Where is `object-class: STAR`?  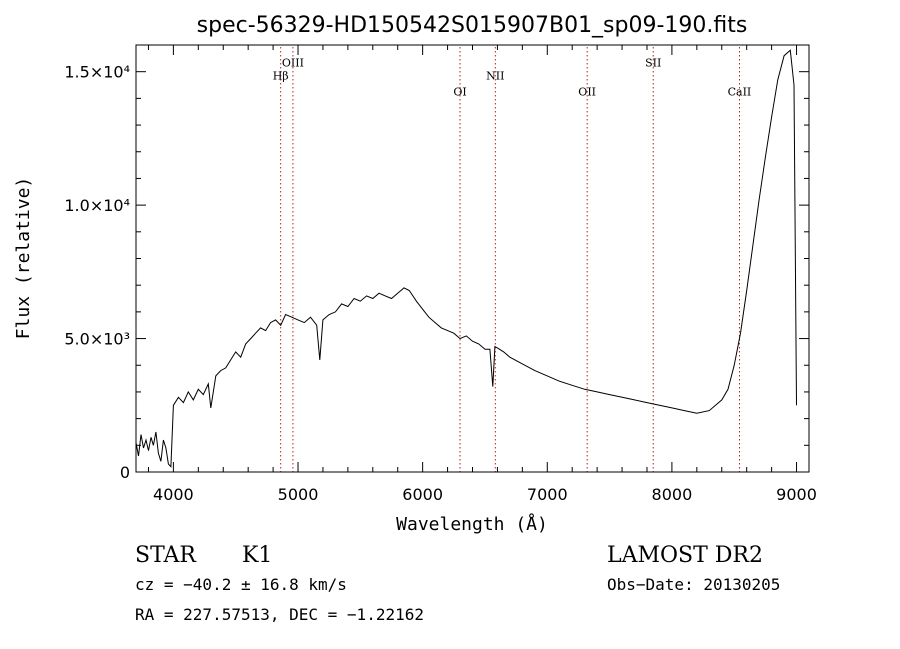
object-class: STAR is located at coordinates (166, 555).